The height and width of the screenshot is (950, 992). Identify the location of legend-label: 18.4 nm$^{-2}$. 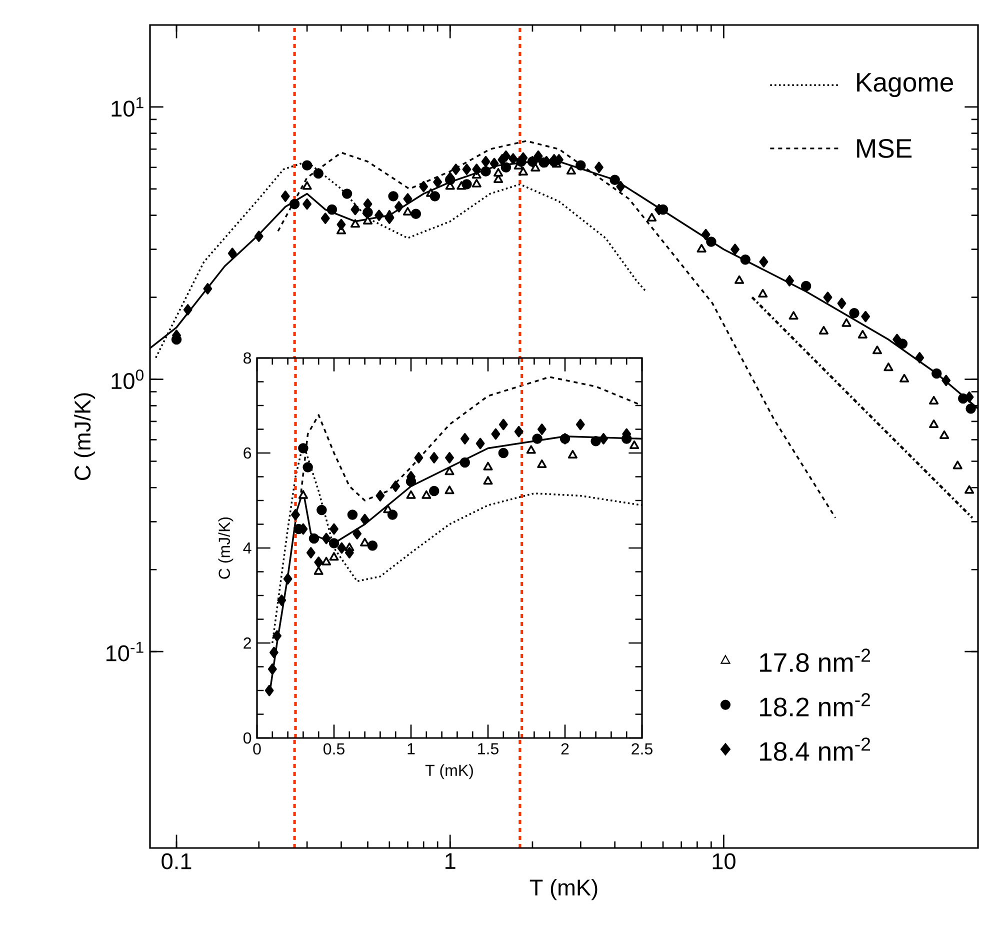
(815, 749).